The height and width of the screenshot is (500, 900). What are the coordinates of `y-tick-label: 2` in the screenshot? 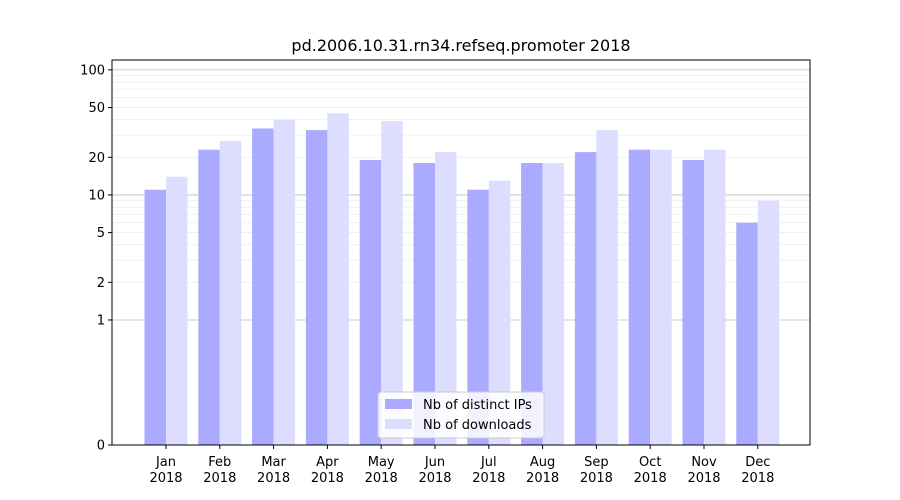 It's located at (101, 283).